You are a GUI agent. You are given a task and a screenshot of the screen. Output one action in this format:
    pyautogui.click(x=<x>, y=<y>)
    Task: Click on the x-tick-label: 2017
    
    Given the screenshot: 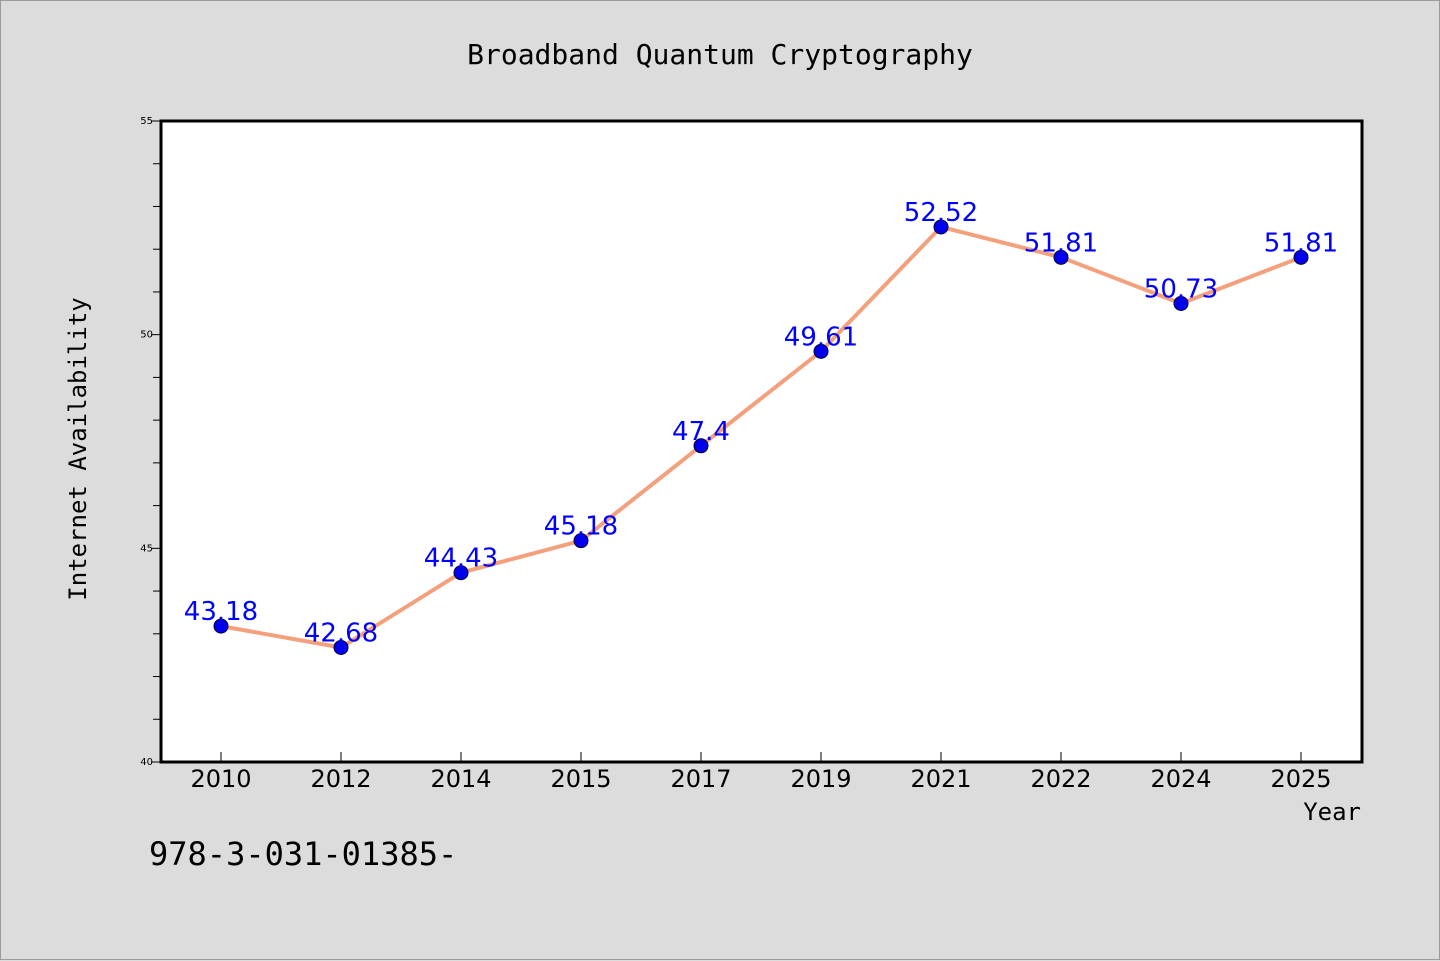 What is the action you would take?
    pyautogui.click(x=700, y=779)
    